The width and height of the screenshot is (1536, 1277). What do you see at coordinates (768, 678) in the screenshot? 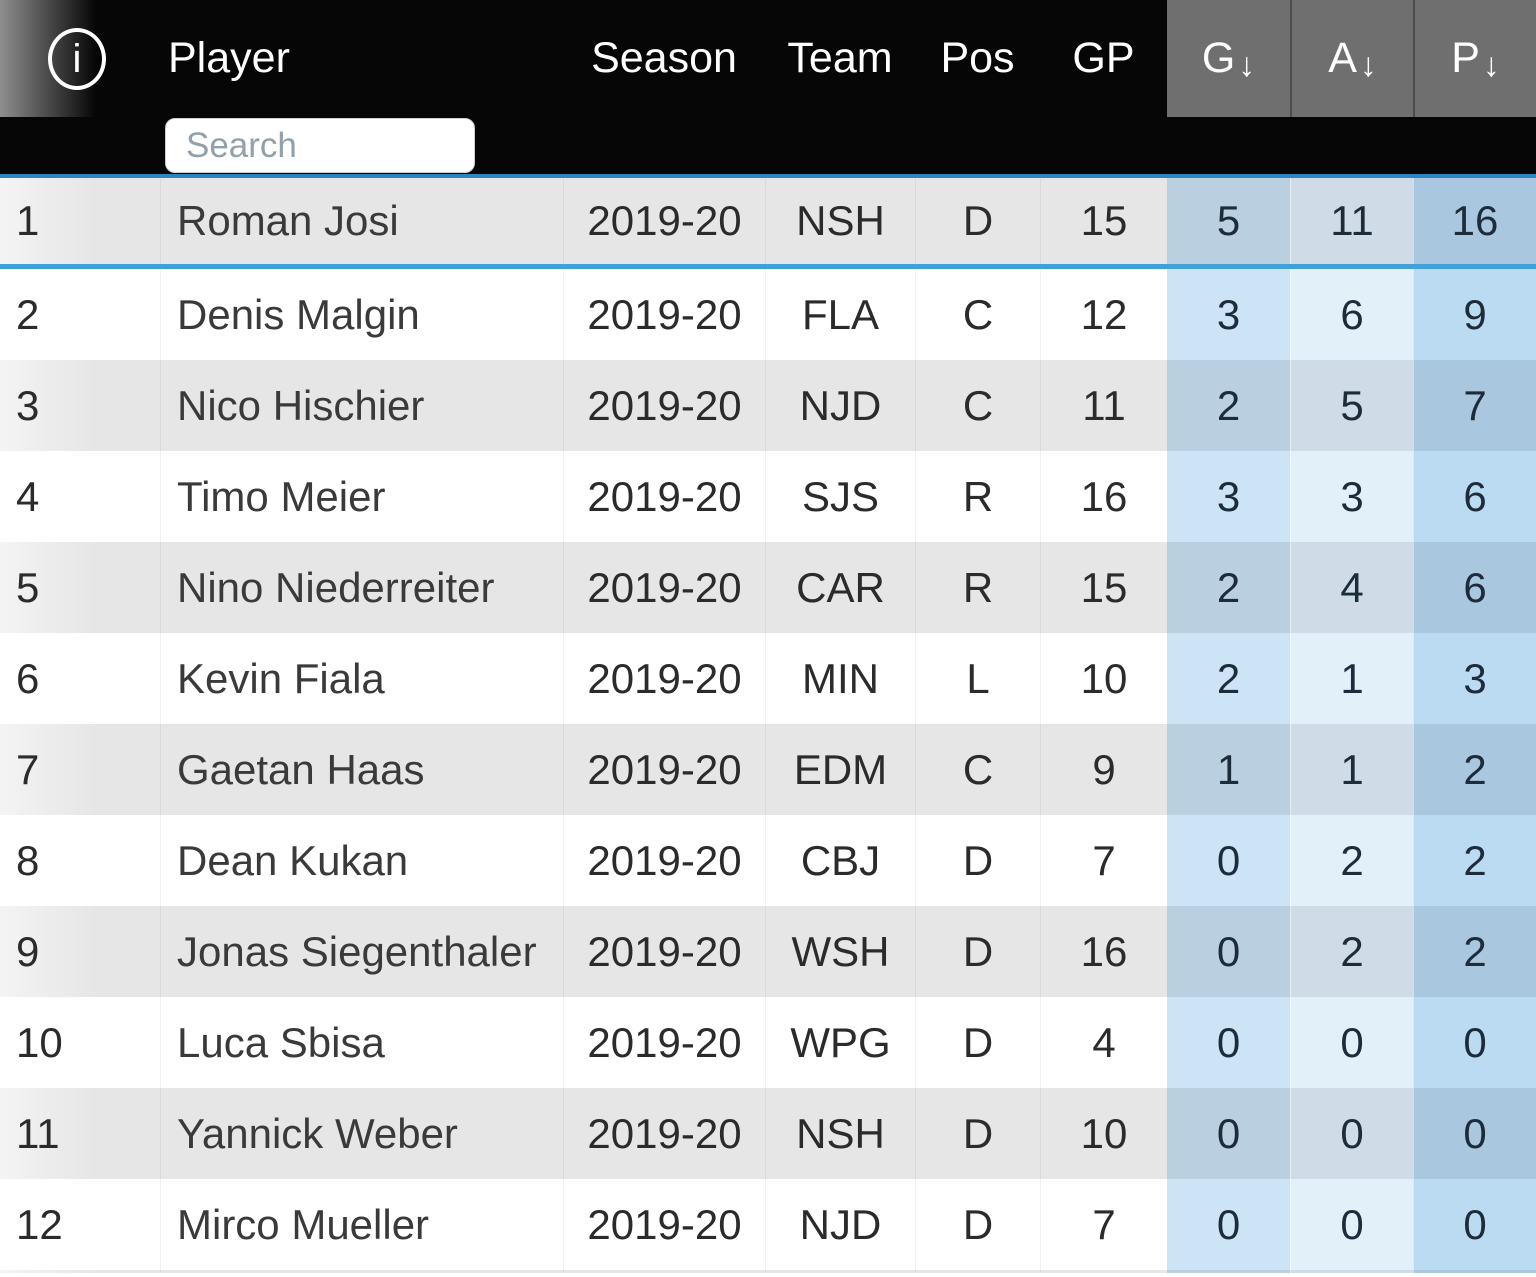
I see `table-row: 6 Kevin Fiala 2019-20 MIN L 10 2 1 3` at bounding box center [768, 678].